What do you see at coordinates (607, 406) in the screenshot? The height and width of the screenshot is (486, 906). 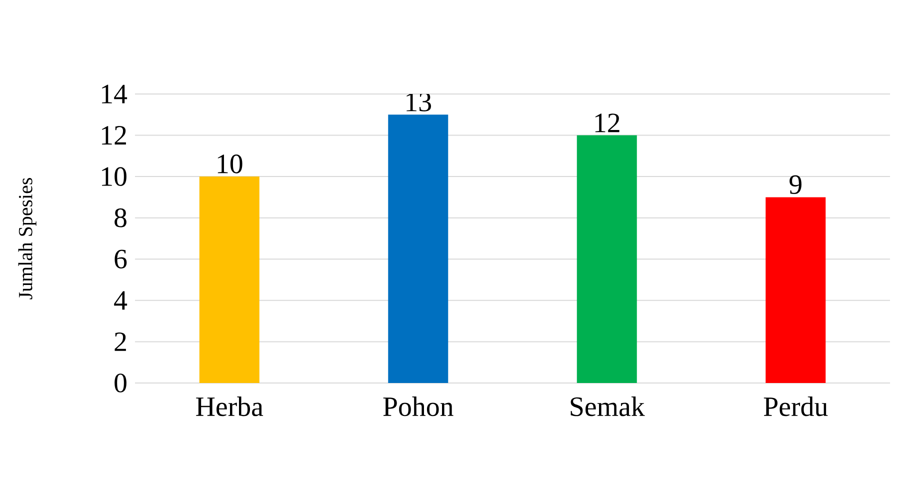 I see `x-tick-label: Semak` at bounding box center [607, 406].